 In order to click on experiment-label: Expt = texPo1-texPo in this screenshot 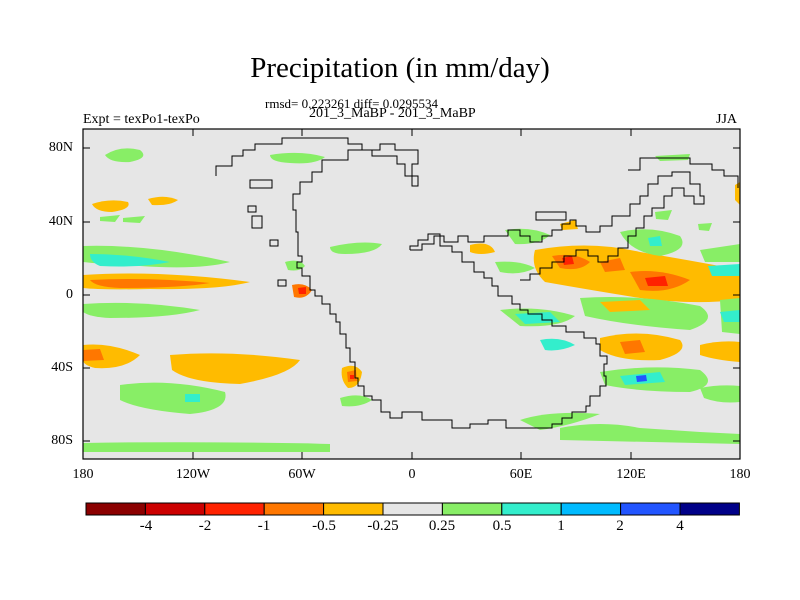, I will do `click(141, 119)`.